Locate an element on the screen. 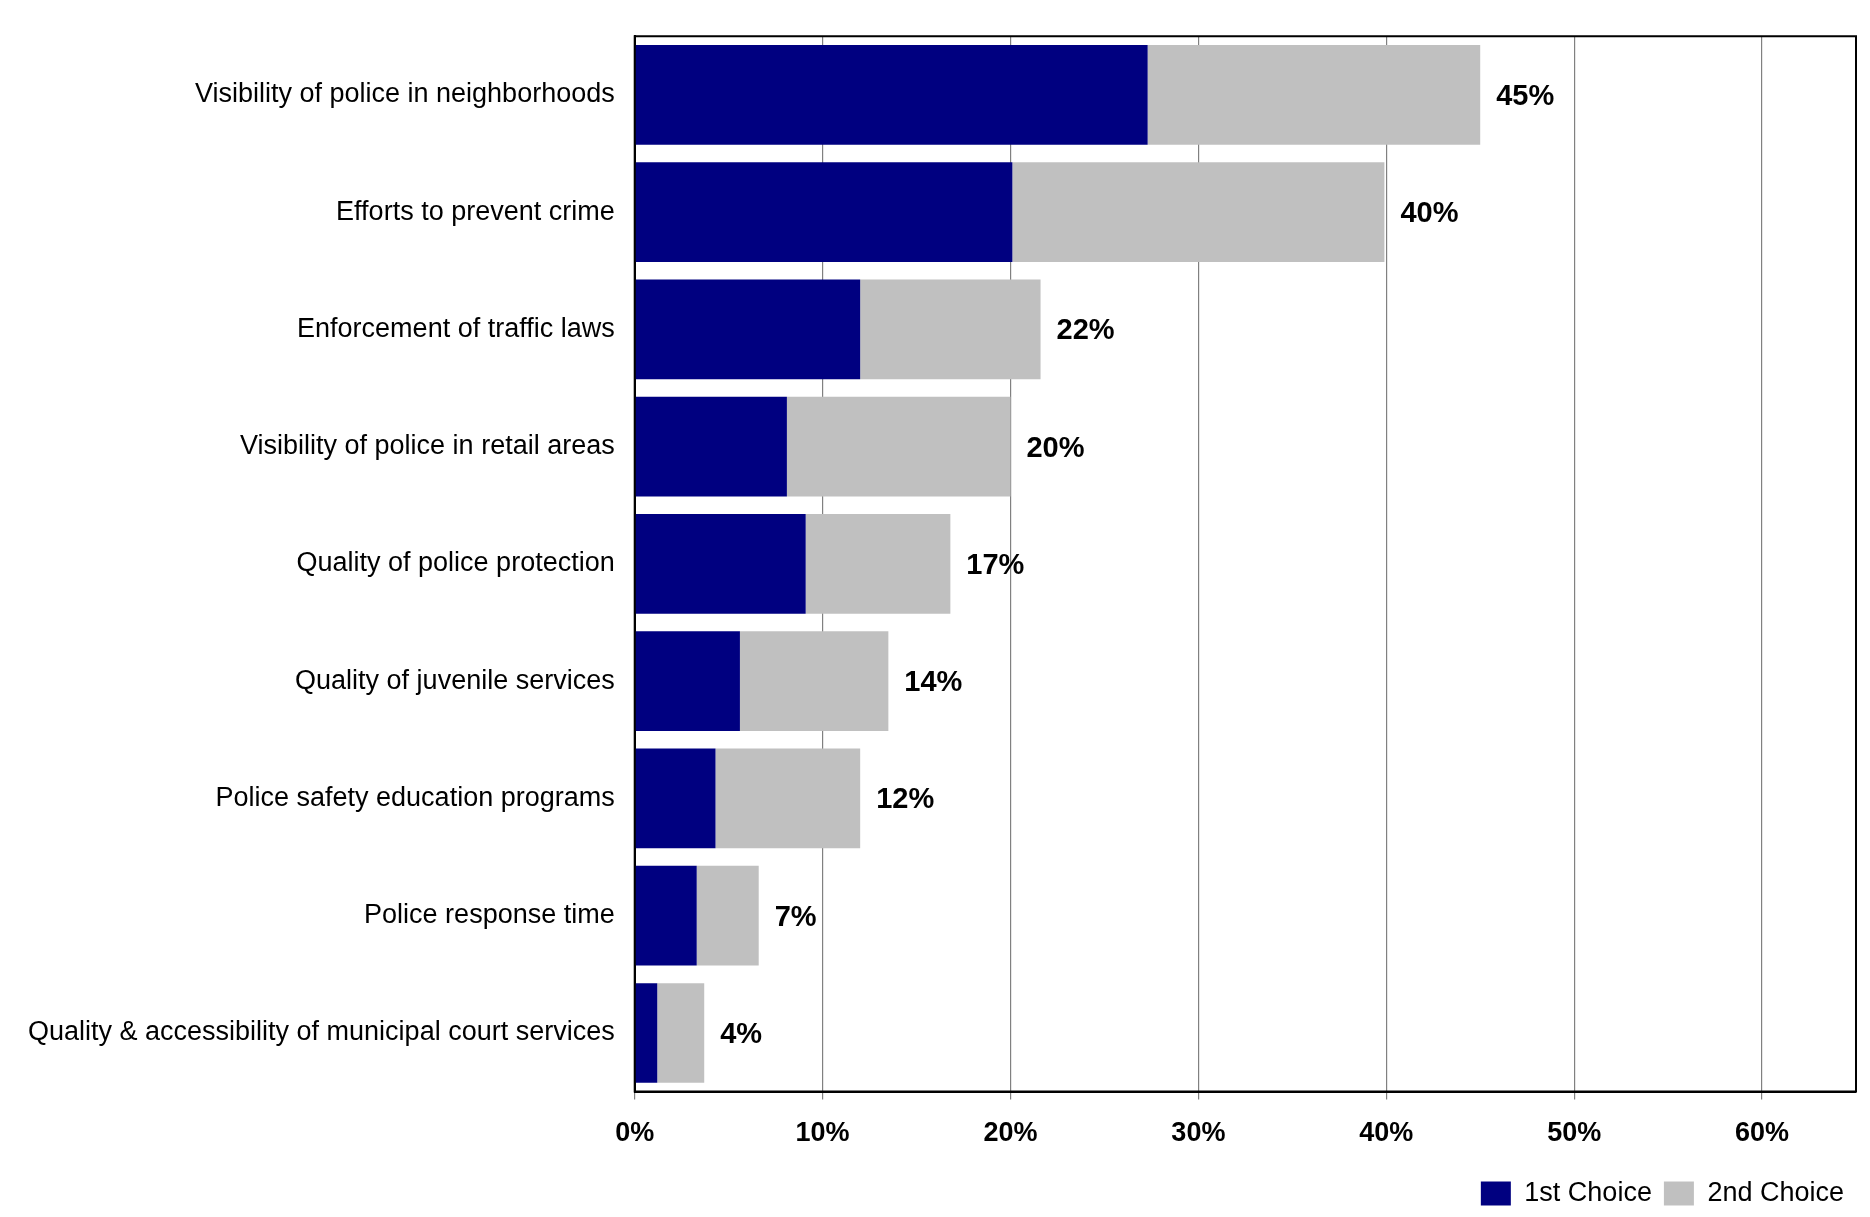  x-tick-label: 40% is located at coordinates (1386, 1132).